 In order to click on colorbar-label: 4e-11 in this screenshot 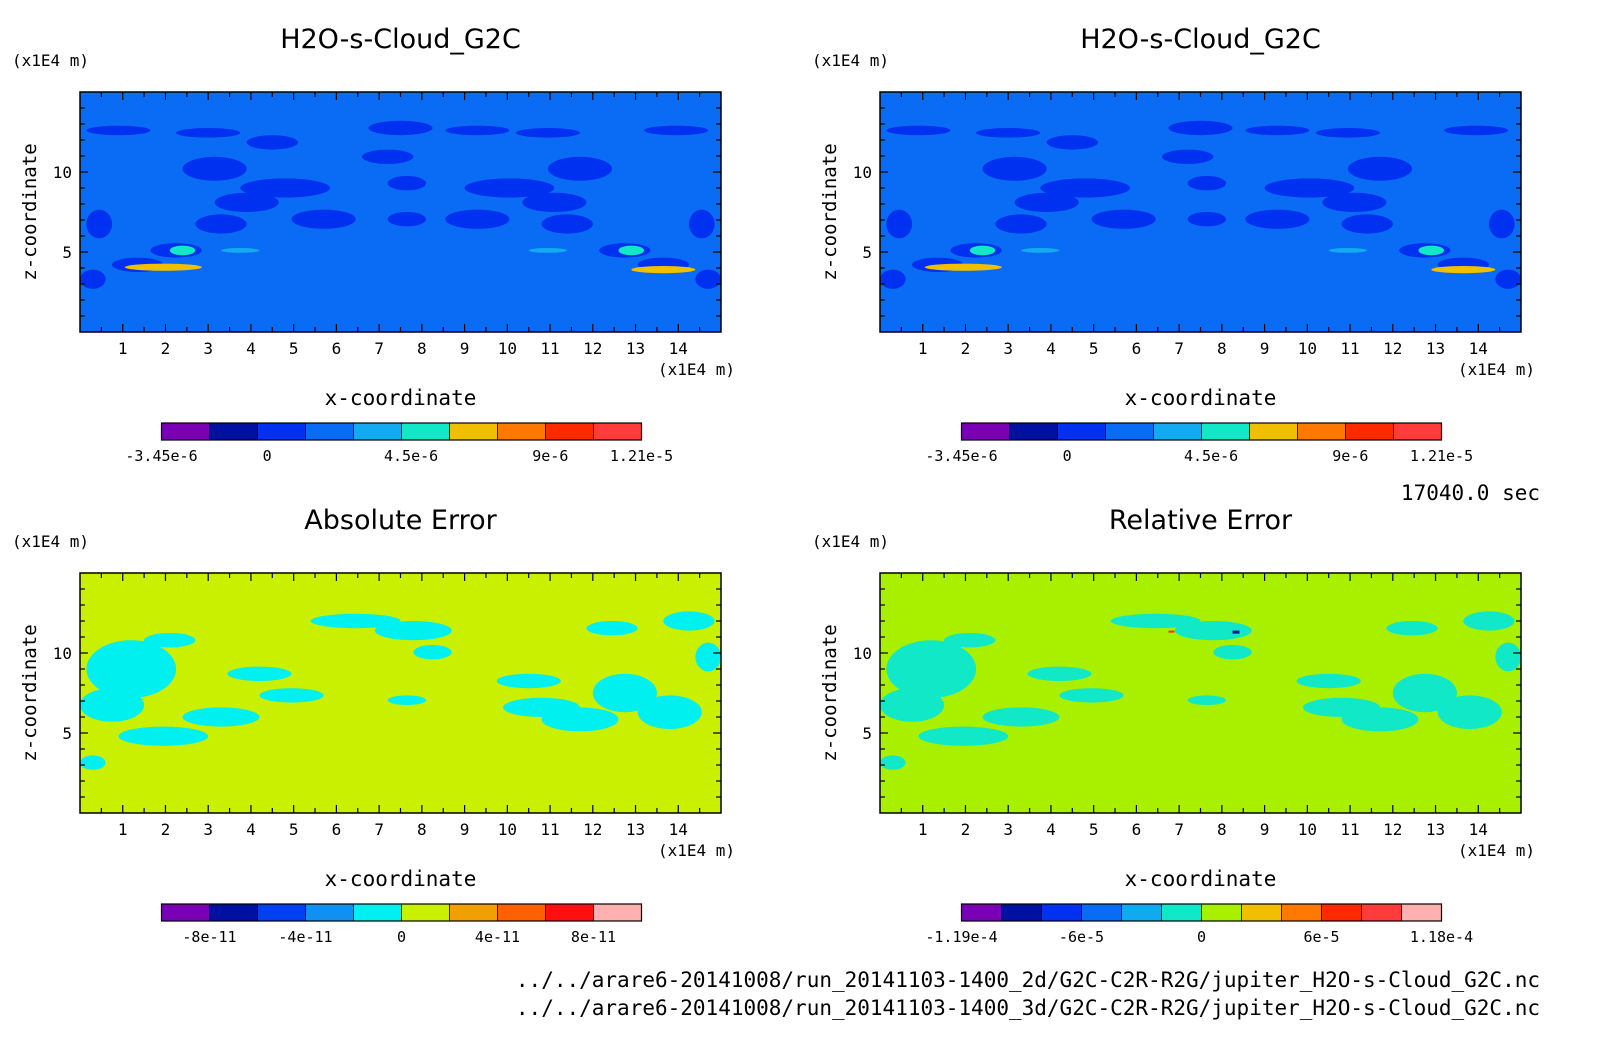, I will do `click(497, 937)`.